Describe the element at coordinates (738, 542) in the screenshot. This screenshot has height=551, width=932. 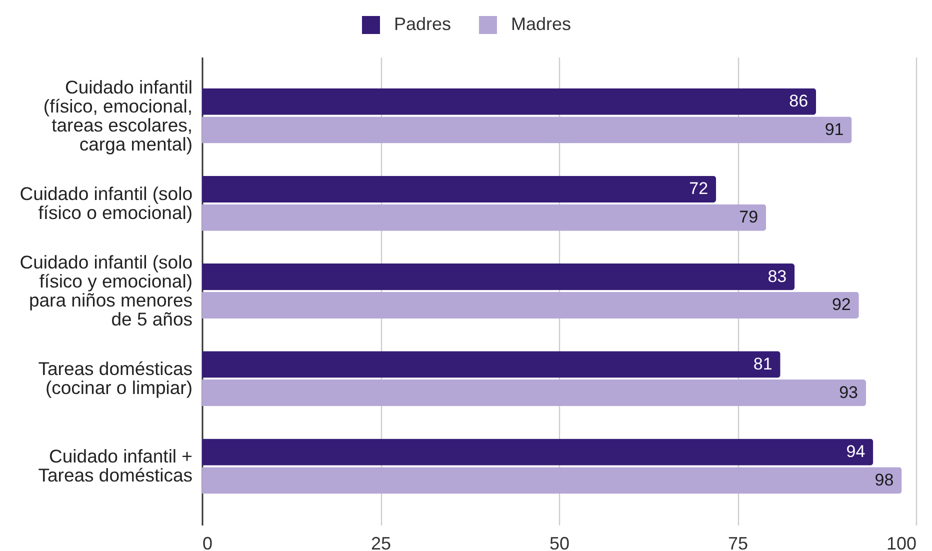
I see `x-tick-label: 75` at that location.